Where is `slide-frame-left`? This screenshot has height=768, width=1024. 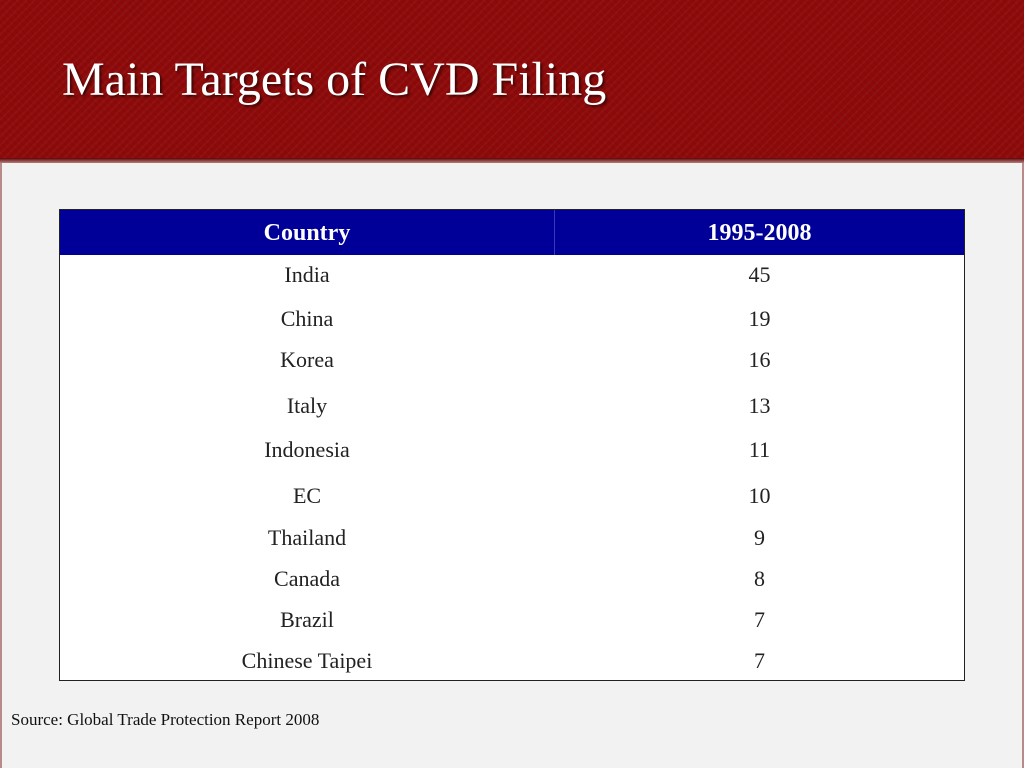
slide-frame-left is located at coordinates (1, 465).